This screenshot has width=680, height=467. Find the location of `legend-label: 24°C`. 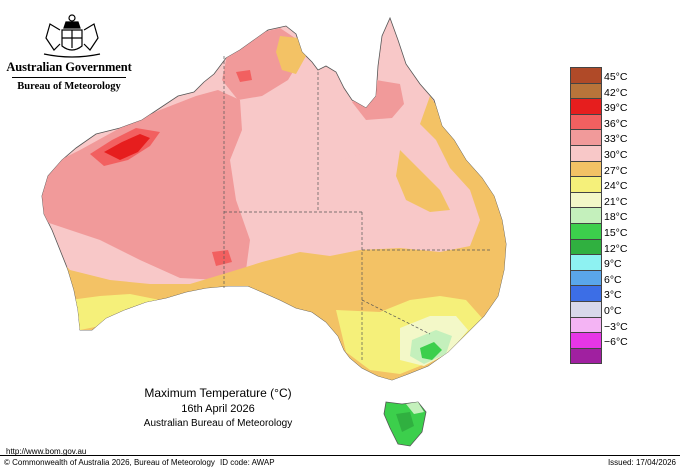

legend-label: 24°C is located at coordinates (616, 186).